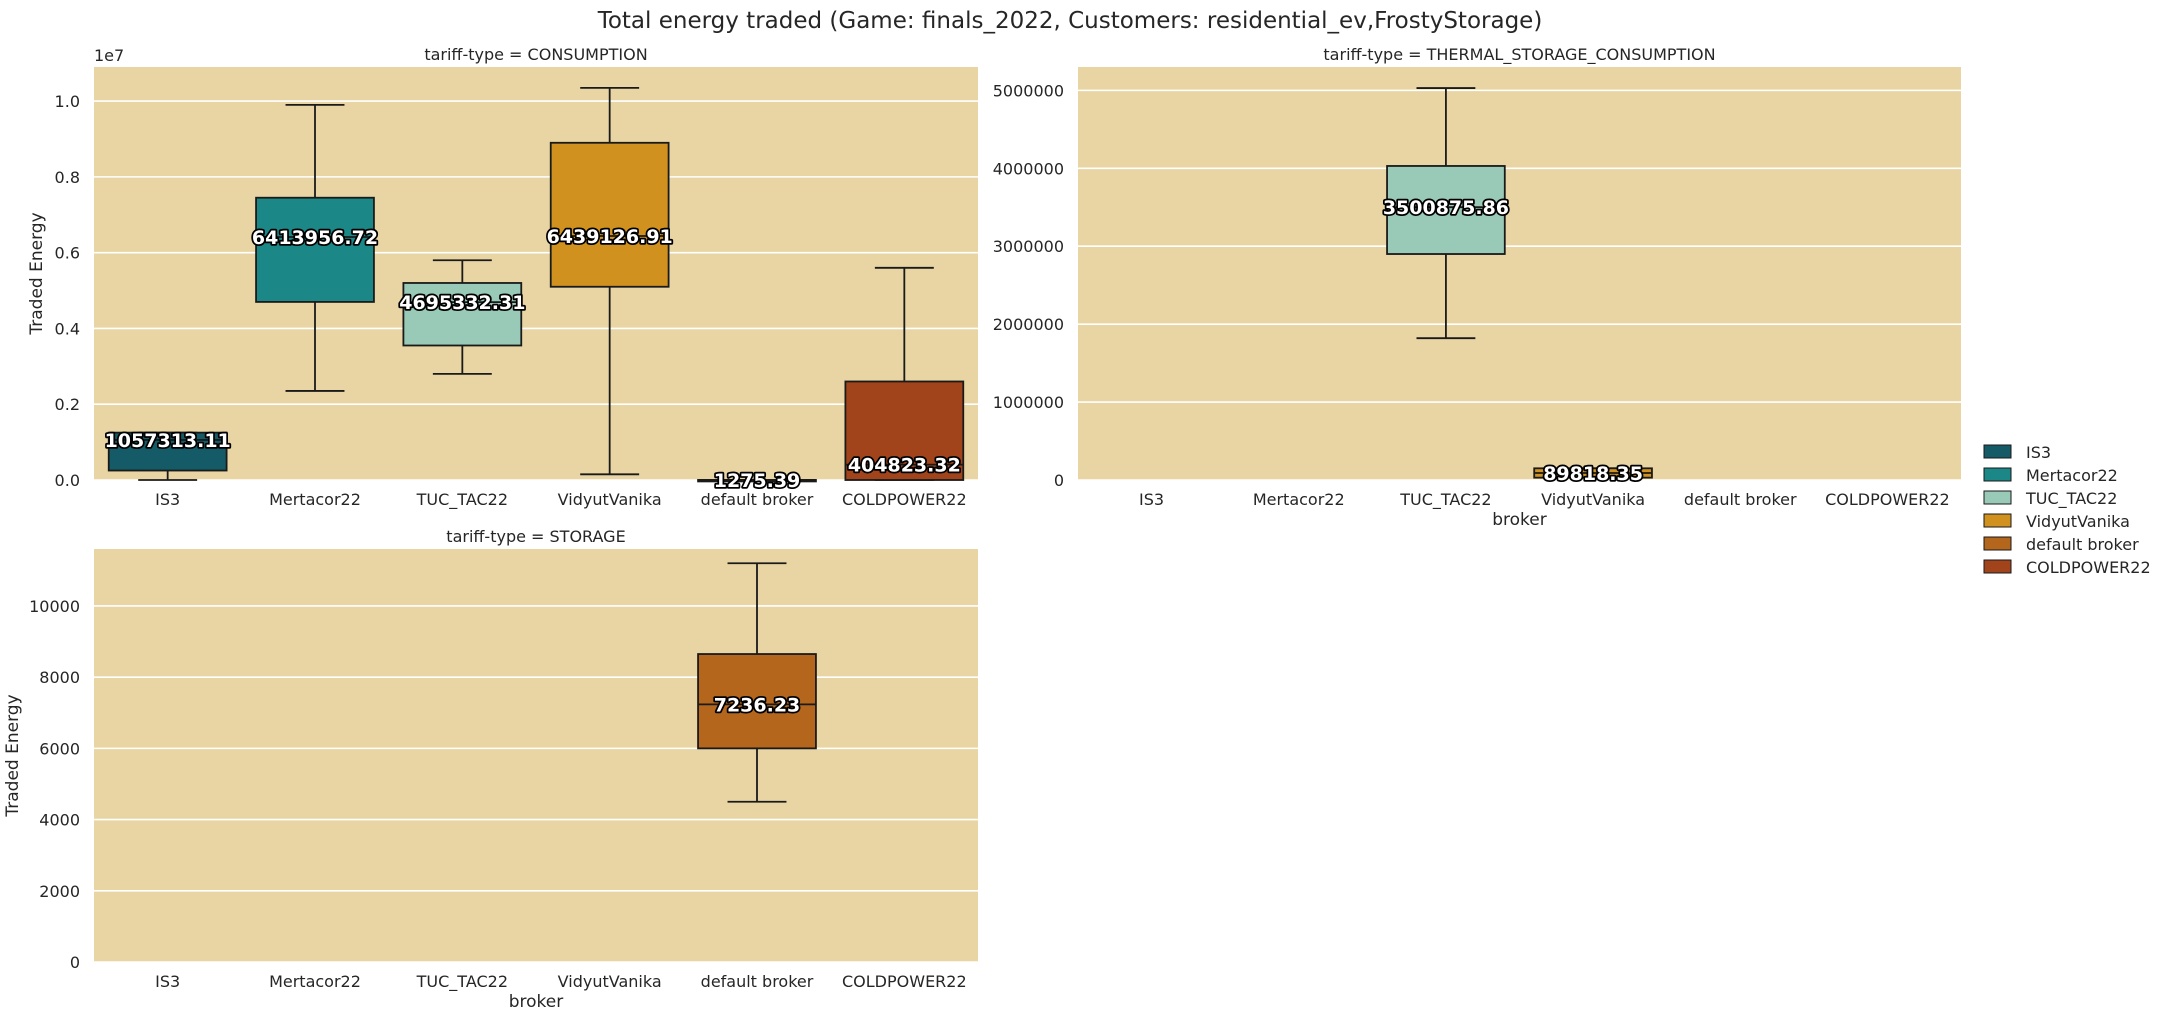  I want to click on median-label: 1275.39, so click(757, 481).